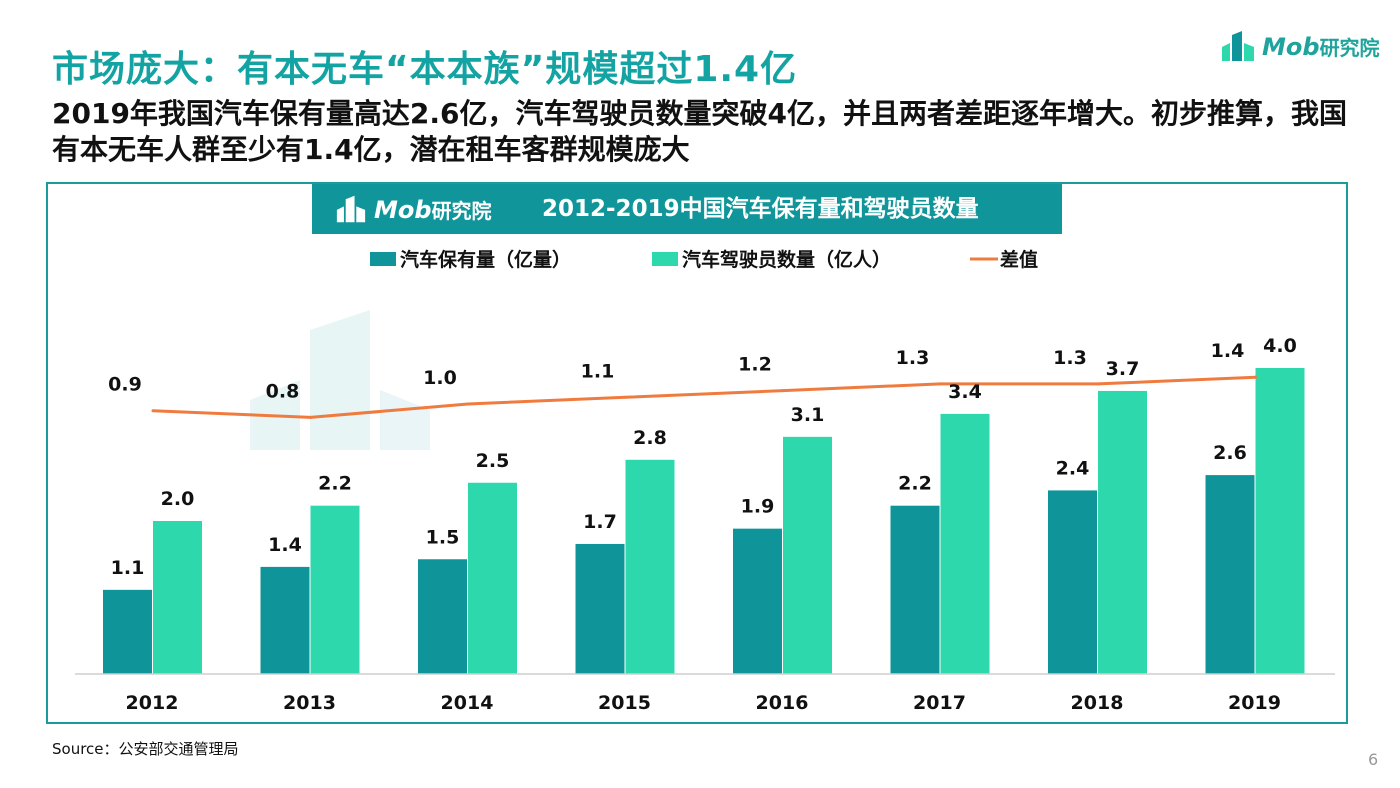 This screenshot has width=1400, height=788. Describe the element at coordinates (285, 545) in the screenshot. I see `car-value-label: 1.4` at that location.